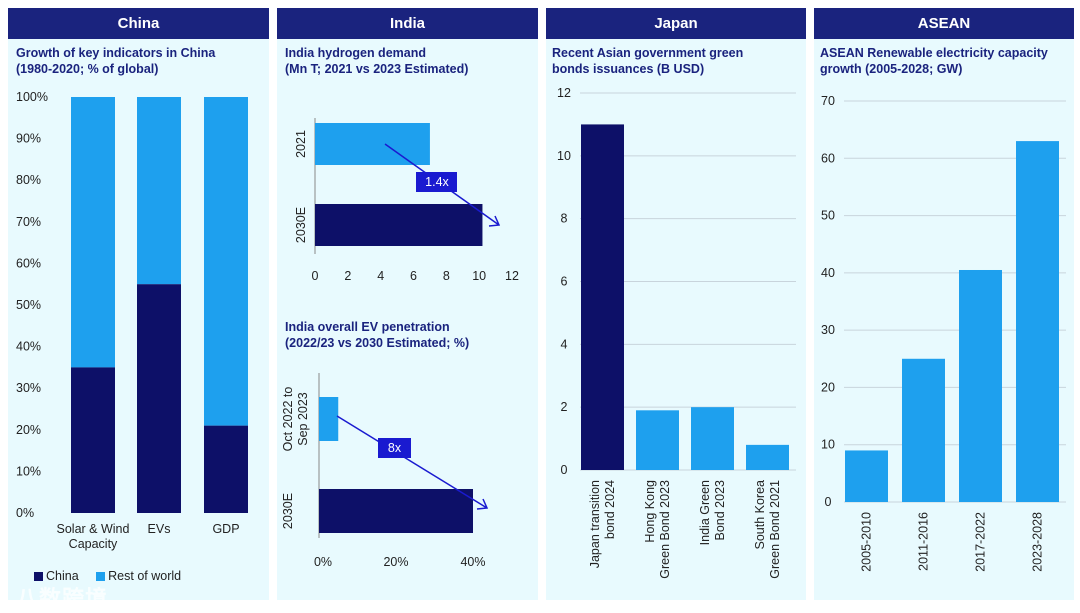 The image size is (1080, 613). I want to click on x-tick-label: India GreenBond 2023, so click(712, 512).